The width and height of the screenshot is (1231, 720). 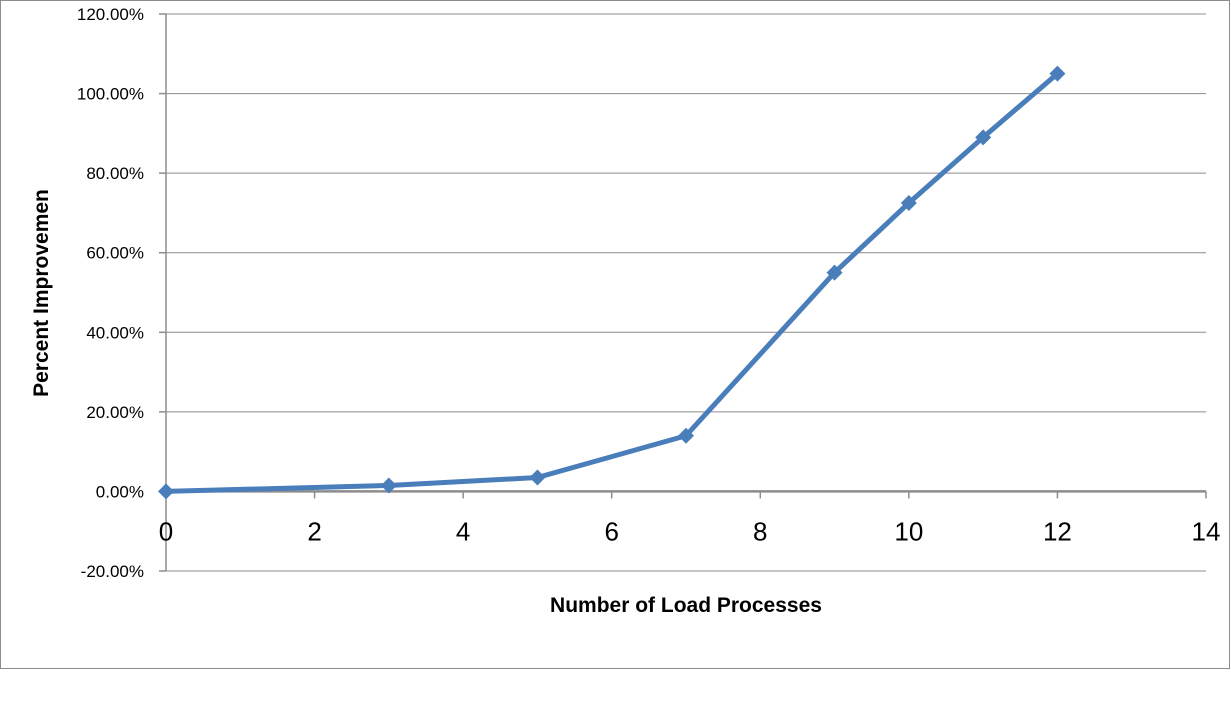 I want to click on y-tick-label: 80.00%, so click(x=115, y=173).